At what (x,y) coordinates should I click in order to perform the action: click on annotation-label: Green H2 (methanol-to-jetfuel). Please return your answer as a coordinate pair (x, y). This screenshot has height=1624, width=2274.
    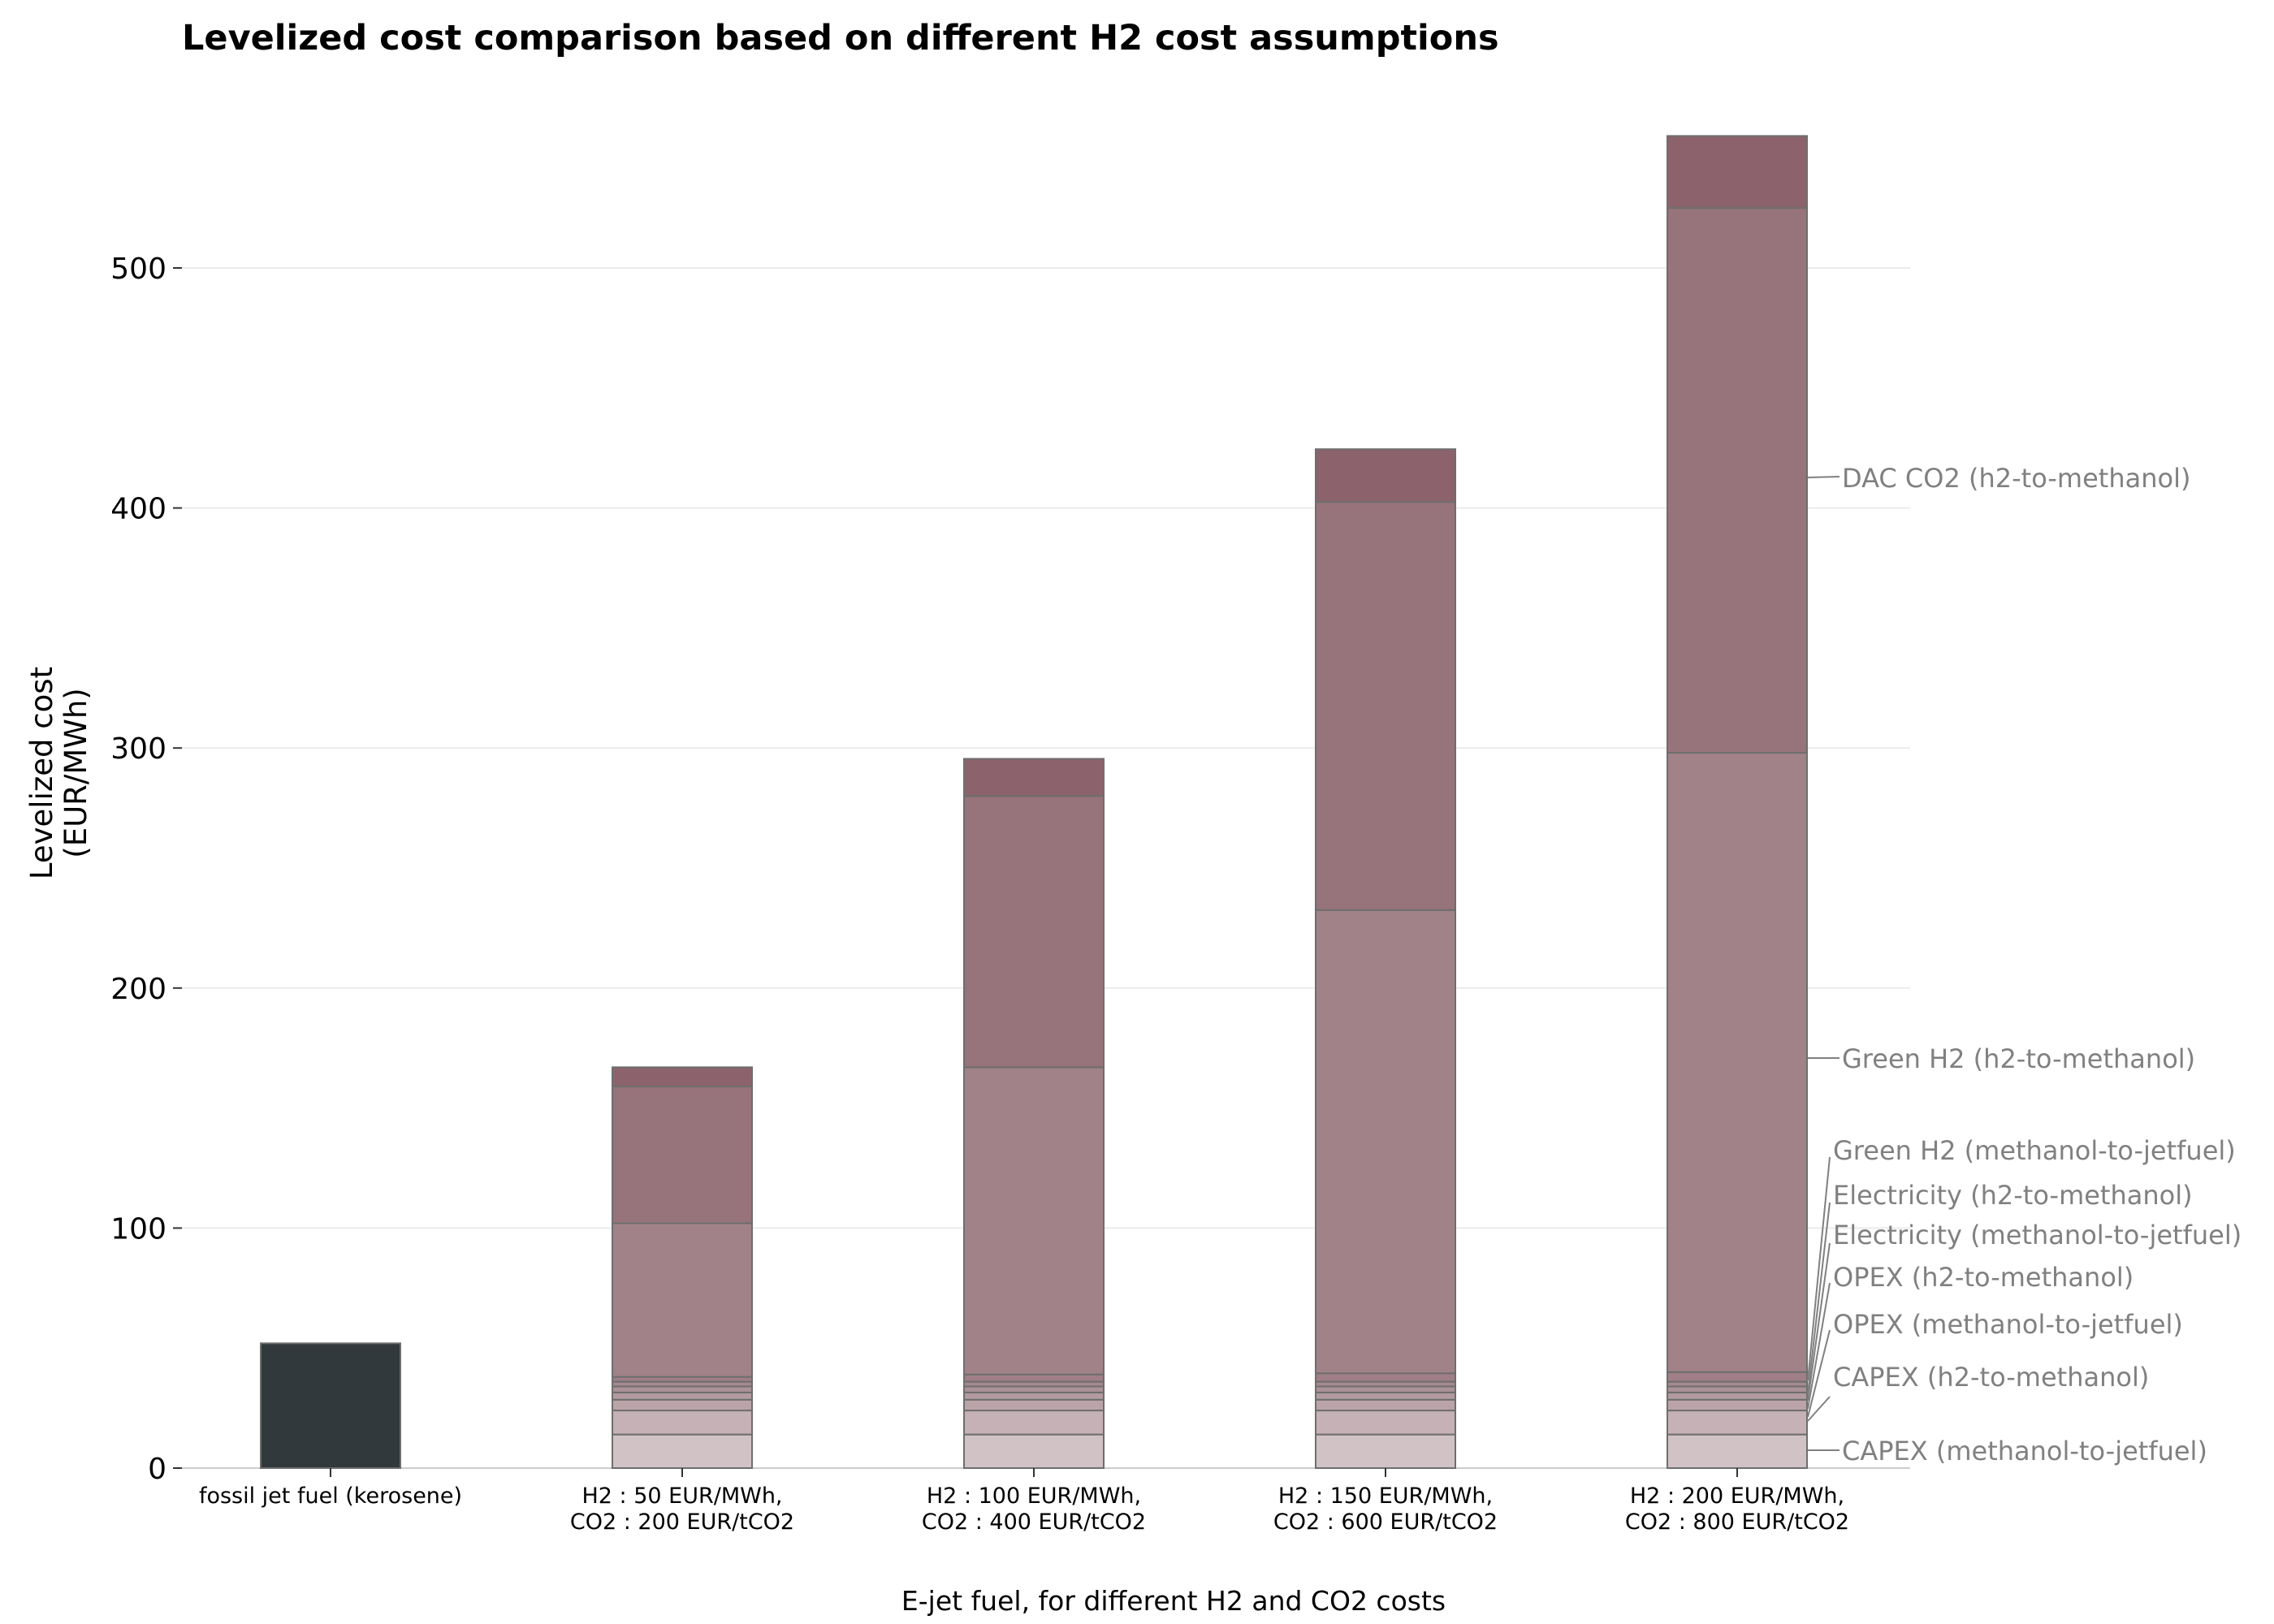
    Looking at the image, I should click on (2035, 1151).